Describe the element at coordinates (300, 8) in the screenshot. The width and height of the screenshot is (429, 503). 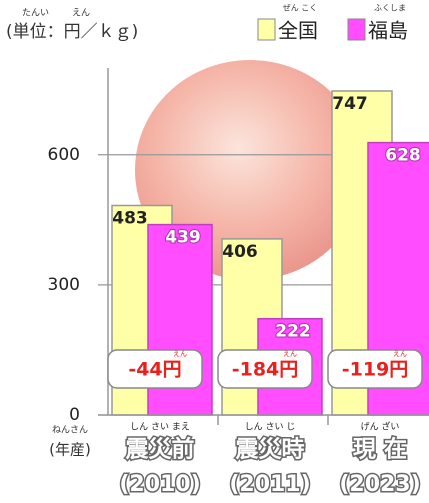
I see `legend-ruby: ぜん こく` at that location.